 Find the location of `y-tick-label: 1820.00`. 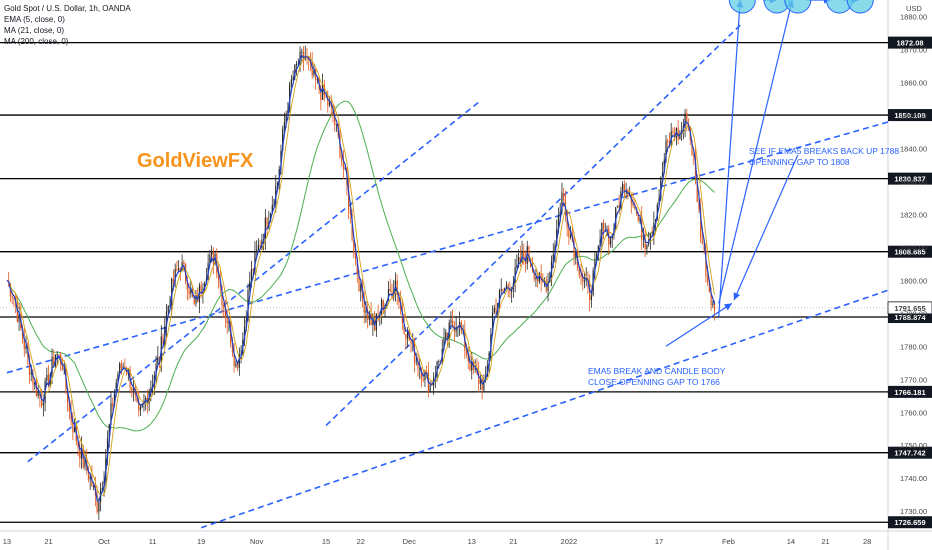

y-tick-label: 1820.00 is located at coordinates (913, 214).